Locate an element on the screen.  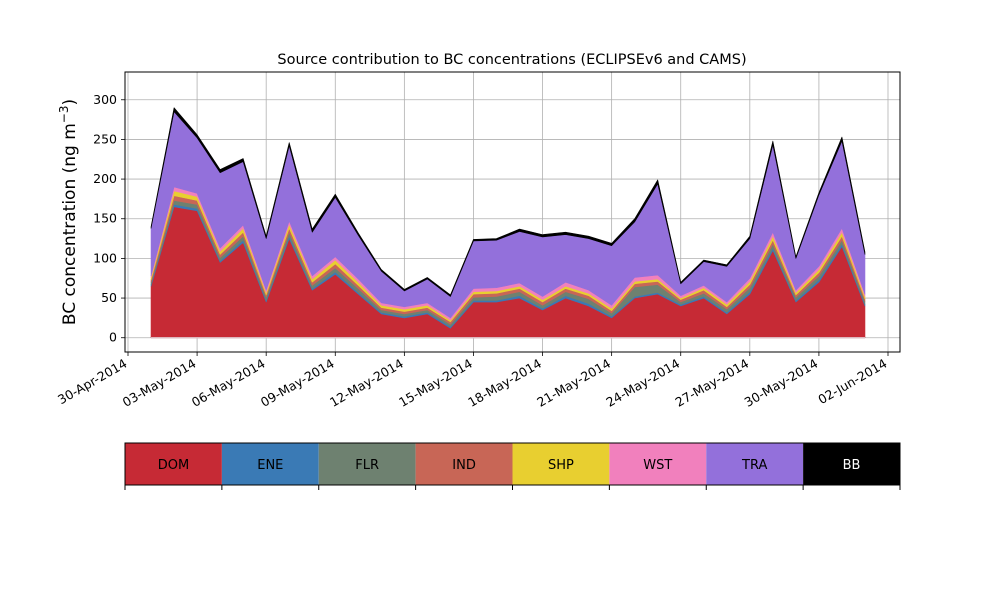
legend-label: FLR is located at coordinates (367, 465).